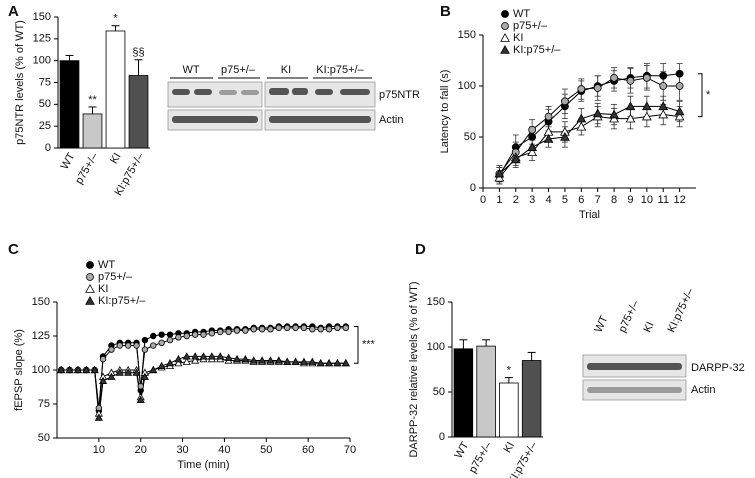 This screenshot has width=755, height=478. What do you see at coordinates (481, 457) in the screenshot?
I see `x-tick-label: p75+/–` at bounding box center [481, 457].